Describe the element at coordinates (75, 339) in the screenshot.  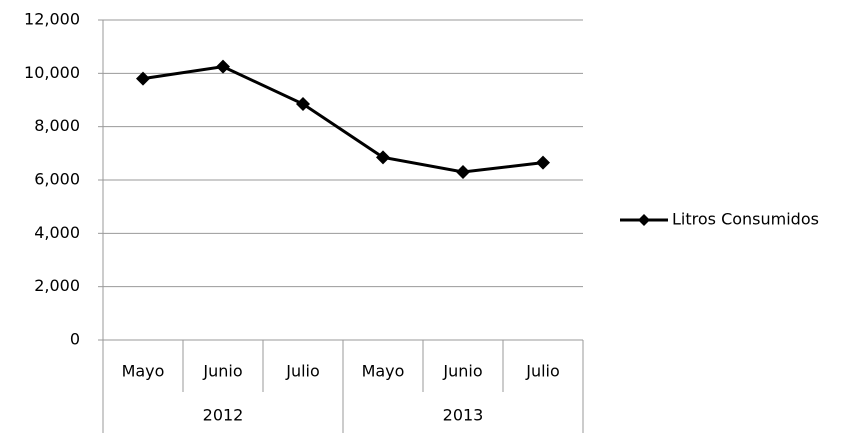
I see `y-tick-label: 0` at that location.